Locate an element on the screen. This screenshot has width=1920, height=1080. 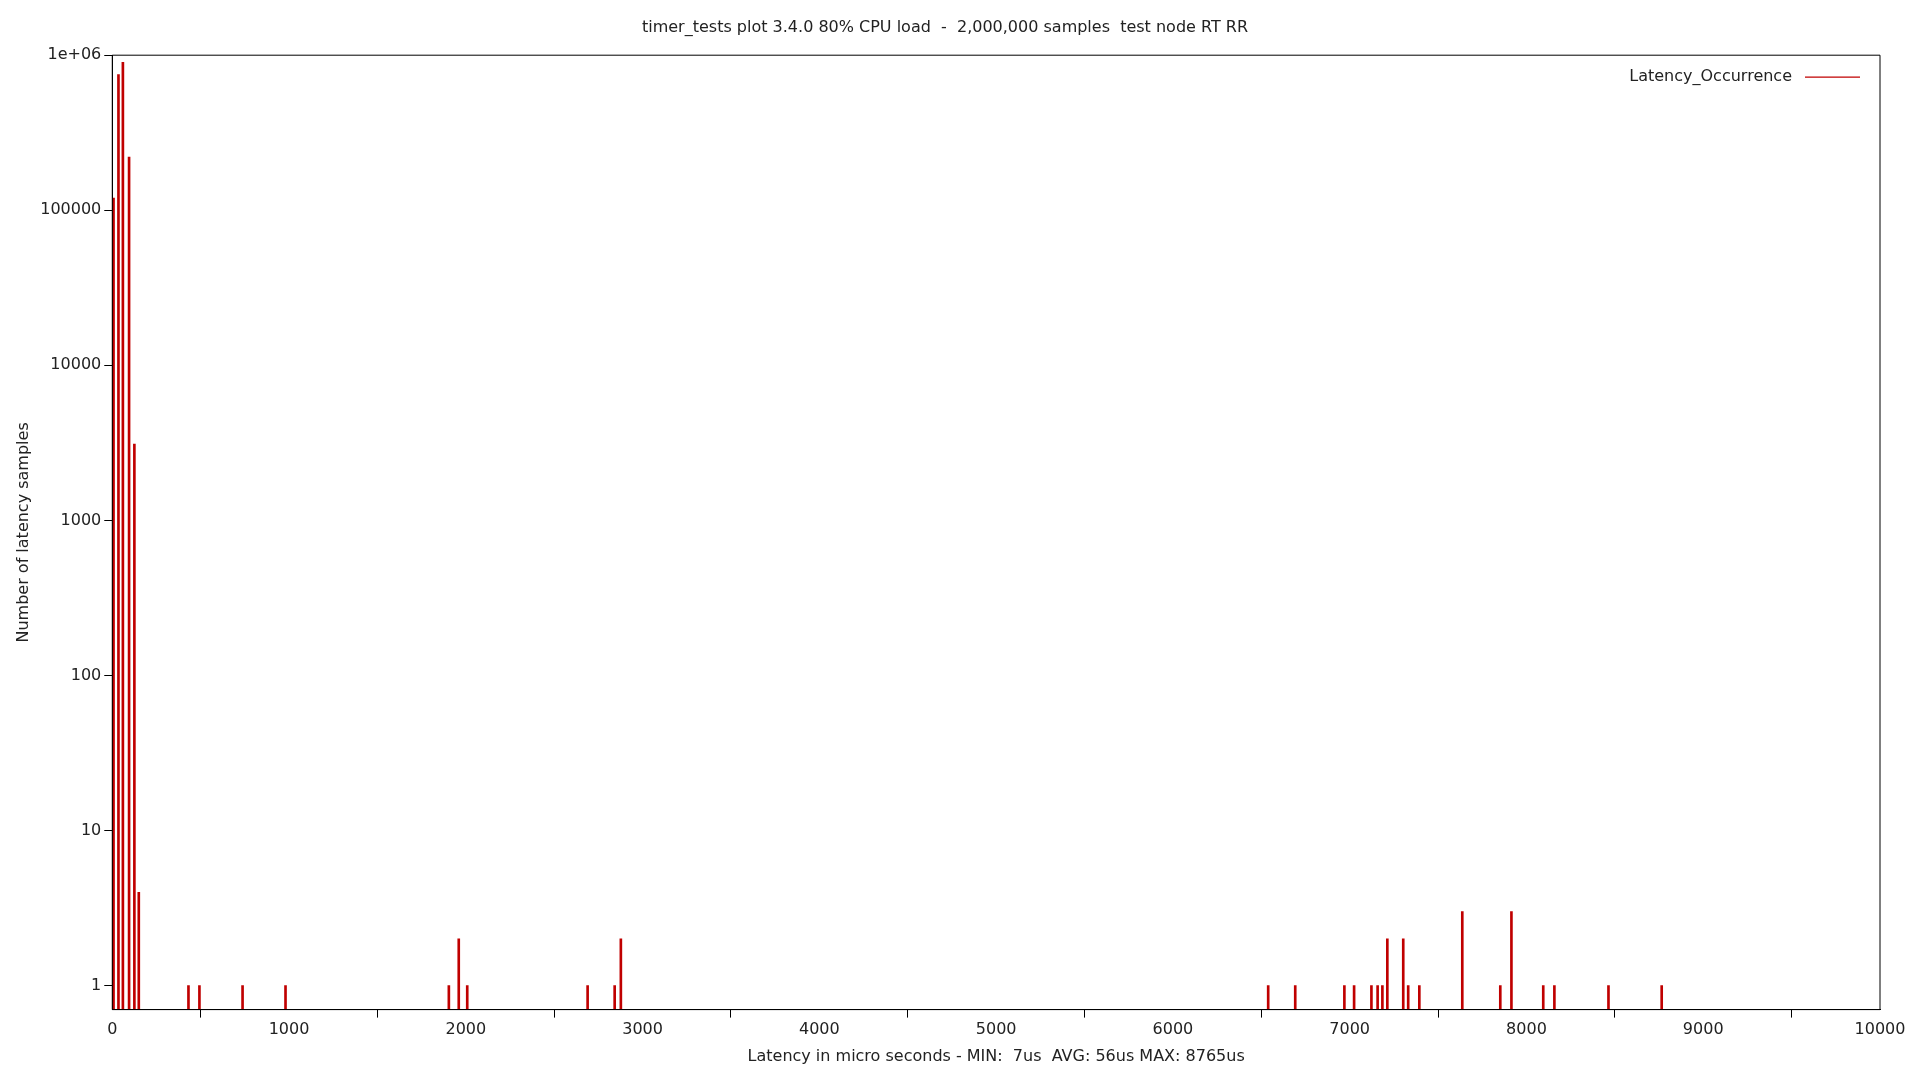
y-tick-label: 10 is located at coordinates (91, 829).